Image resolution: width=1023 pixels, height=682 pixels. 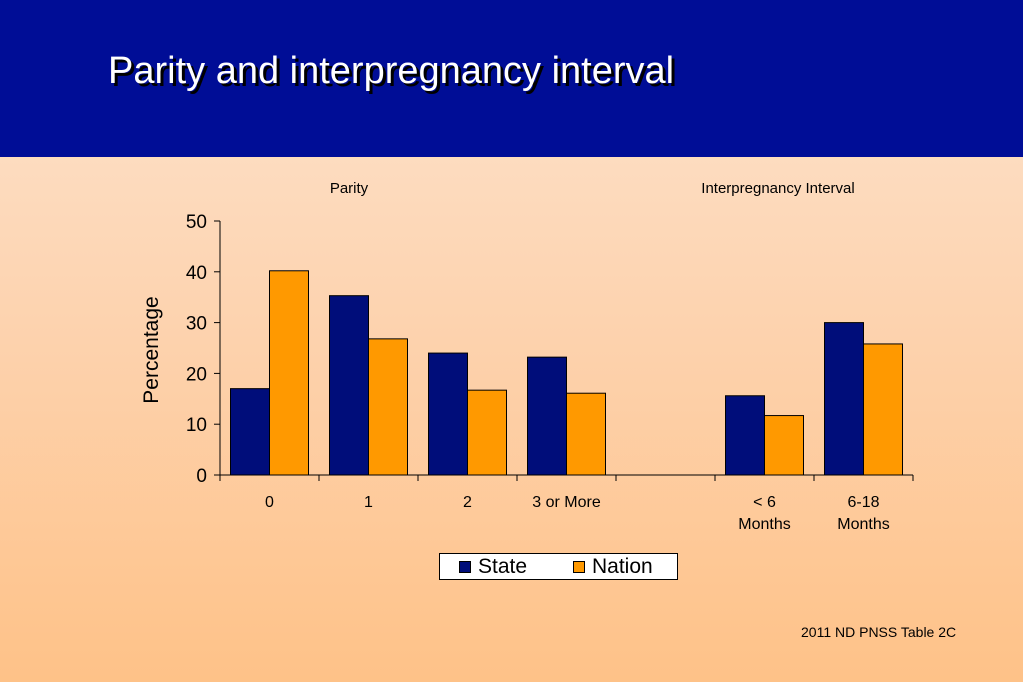 I want to click on source-note: 2011 ND PNSS Table 2C, so click(x=879, y=632).